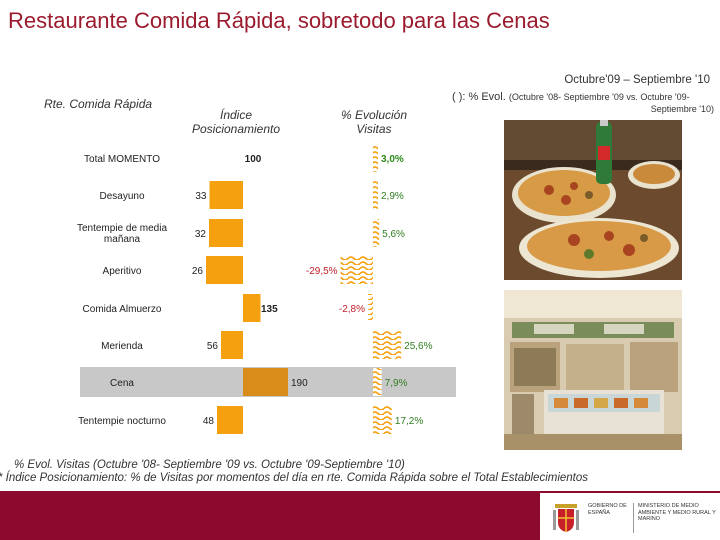 This screenshot has height=540, width=720. What do you see at coordinates (633, 518) in the screenshot?
I see `footer-divider` at bounding box center [633, 518].